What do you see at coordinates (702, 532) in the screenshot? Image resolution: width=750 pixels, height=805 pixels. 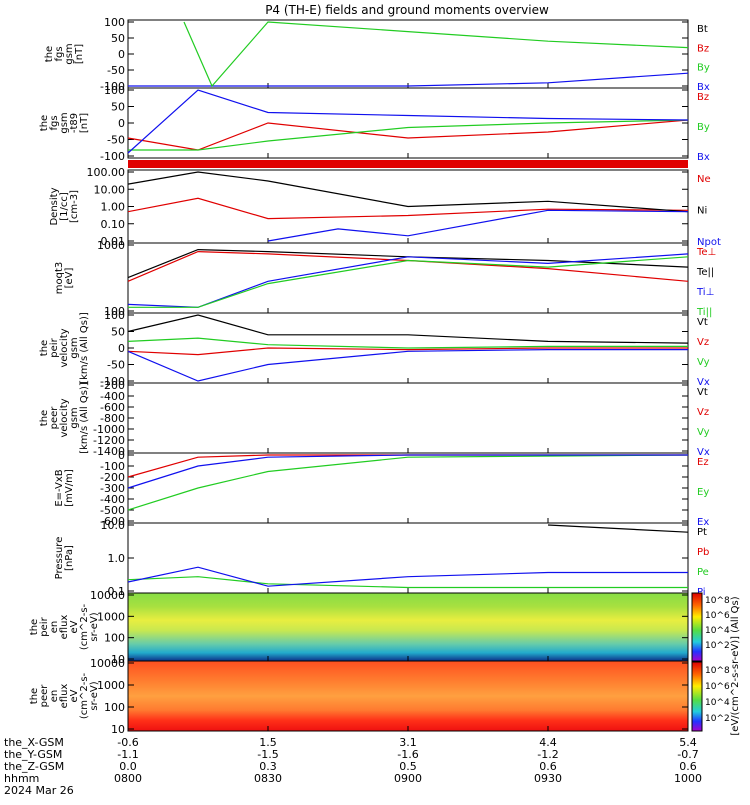 I see `legend-Pt: Pt` at bounding box center [702, 532].